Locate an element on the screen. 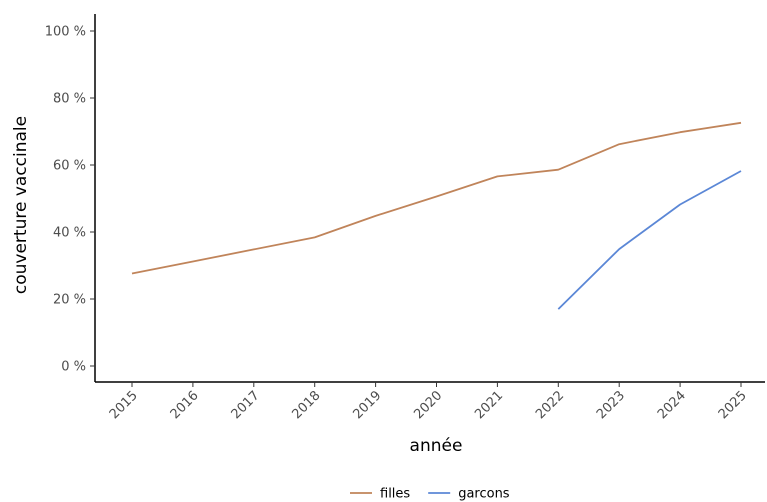  y-tick-label: 100 % is located at coordinates (65, 32).